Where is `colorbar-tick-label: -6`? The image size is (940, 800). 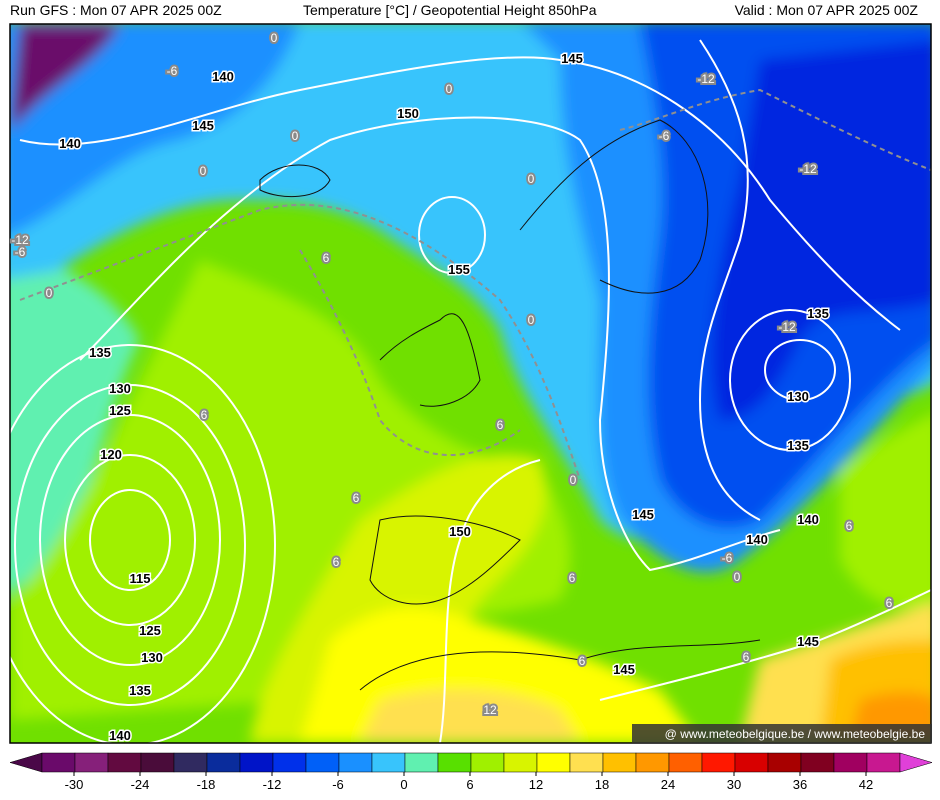
colorbar-tick-label: -6 is located at coordinates (338, 784).